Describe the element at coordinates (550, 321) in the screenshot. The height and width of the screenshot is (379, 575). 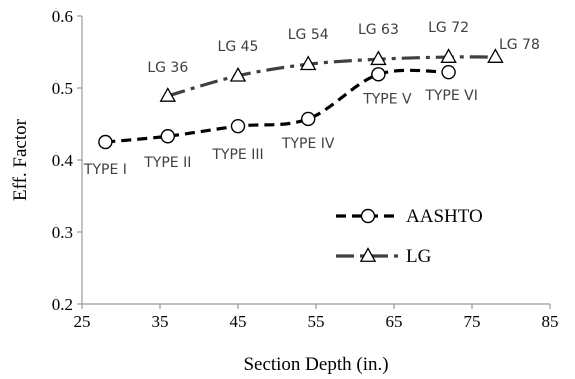
I see `x-tick-label: 85` at that location.